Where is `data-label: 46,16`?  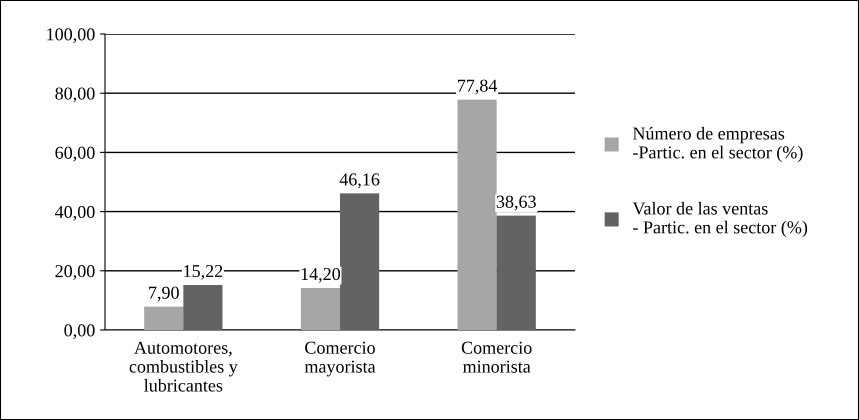 data-label: 46,16 is located at coordinates (360, 180).